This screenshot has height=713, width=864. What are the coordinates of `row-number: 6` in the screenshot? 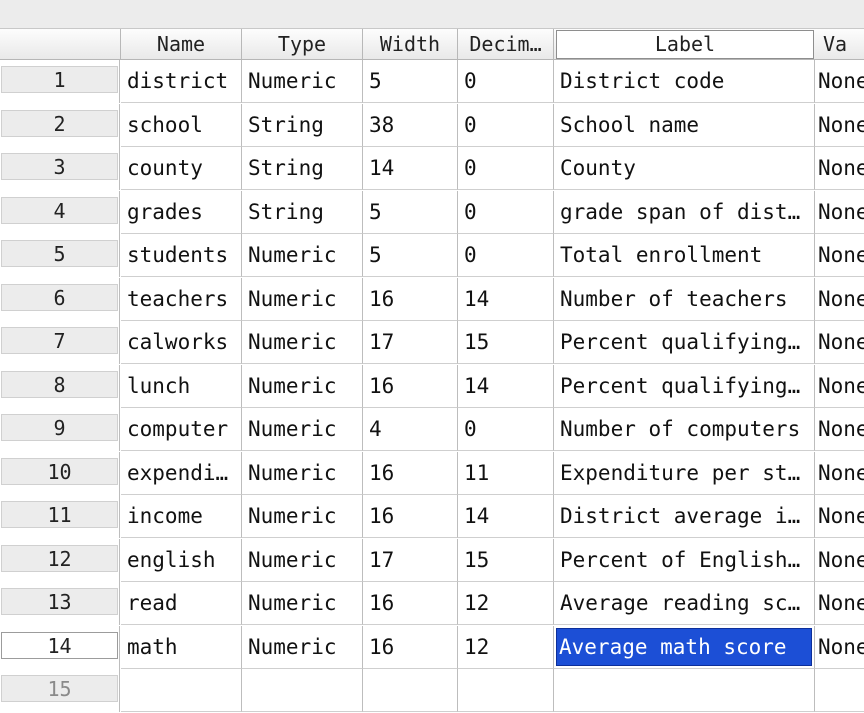 It's located at (59, 297).